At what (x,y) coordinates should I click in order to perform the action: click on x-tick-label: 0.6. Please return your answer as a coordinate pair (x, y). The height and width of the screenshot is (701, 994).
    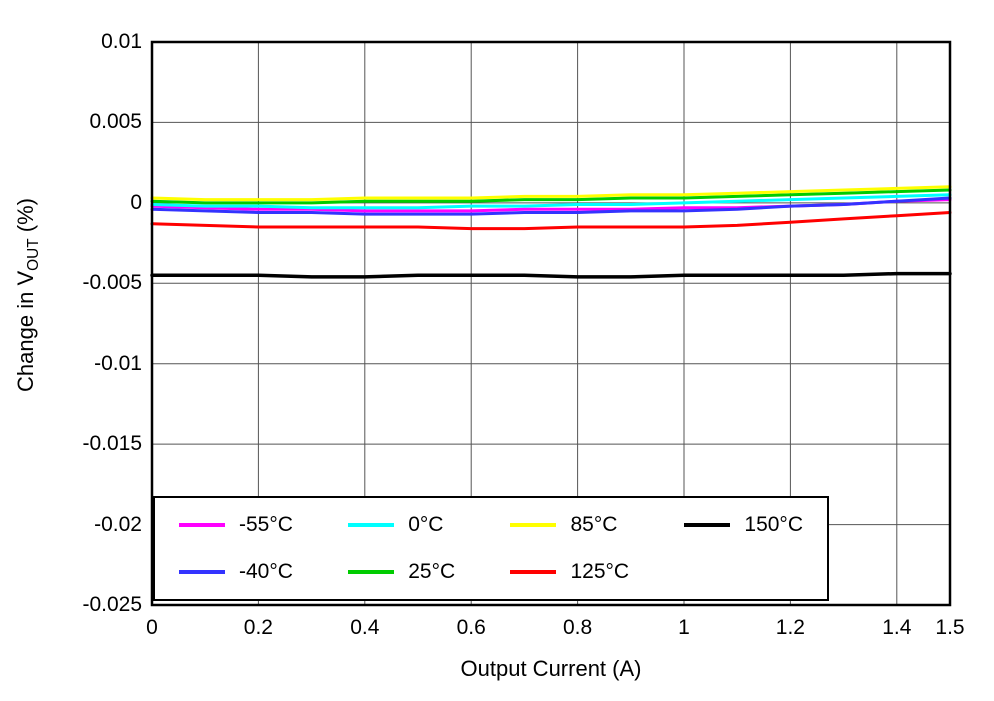
    Looking at the image, I should click on (471, 627).